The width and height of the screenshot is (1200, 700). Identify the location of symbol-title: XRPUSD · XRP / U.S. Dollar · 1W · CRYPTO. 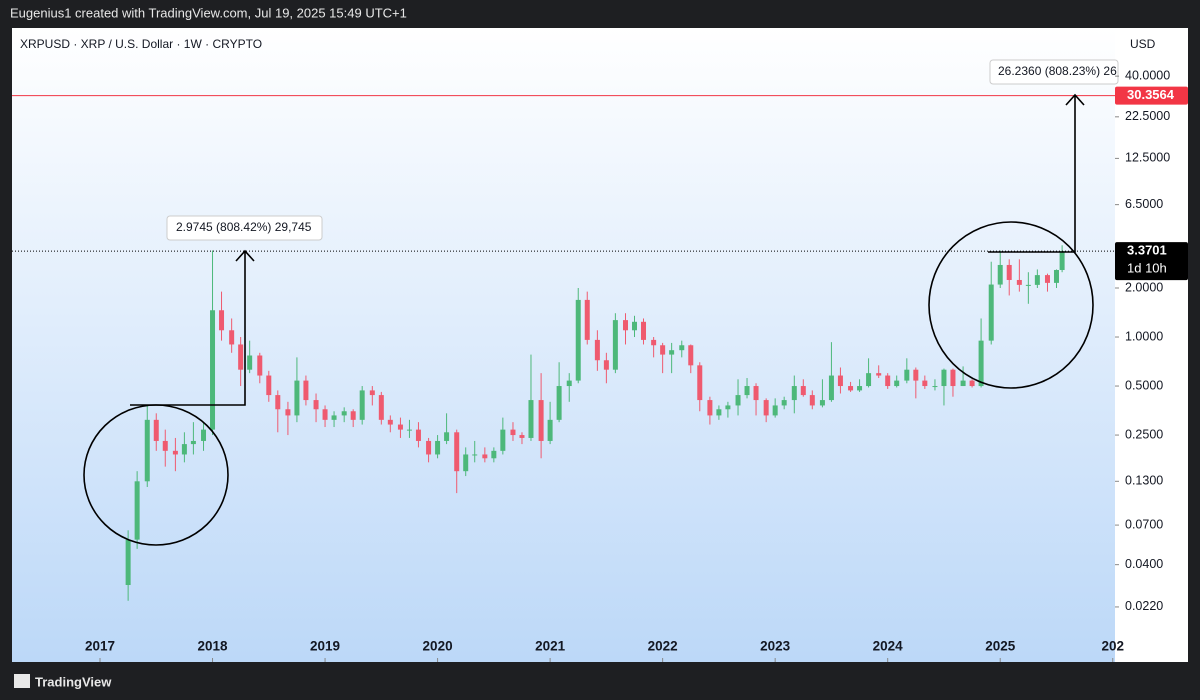
(141, 44).